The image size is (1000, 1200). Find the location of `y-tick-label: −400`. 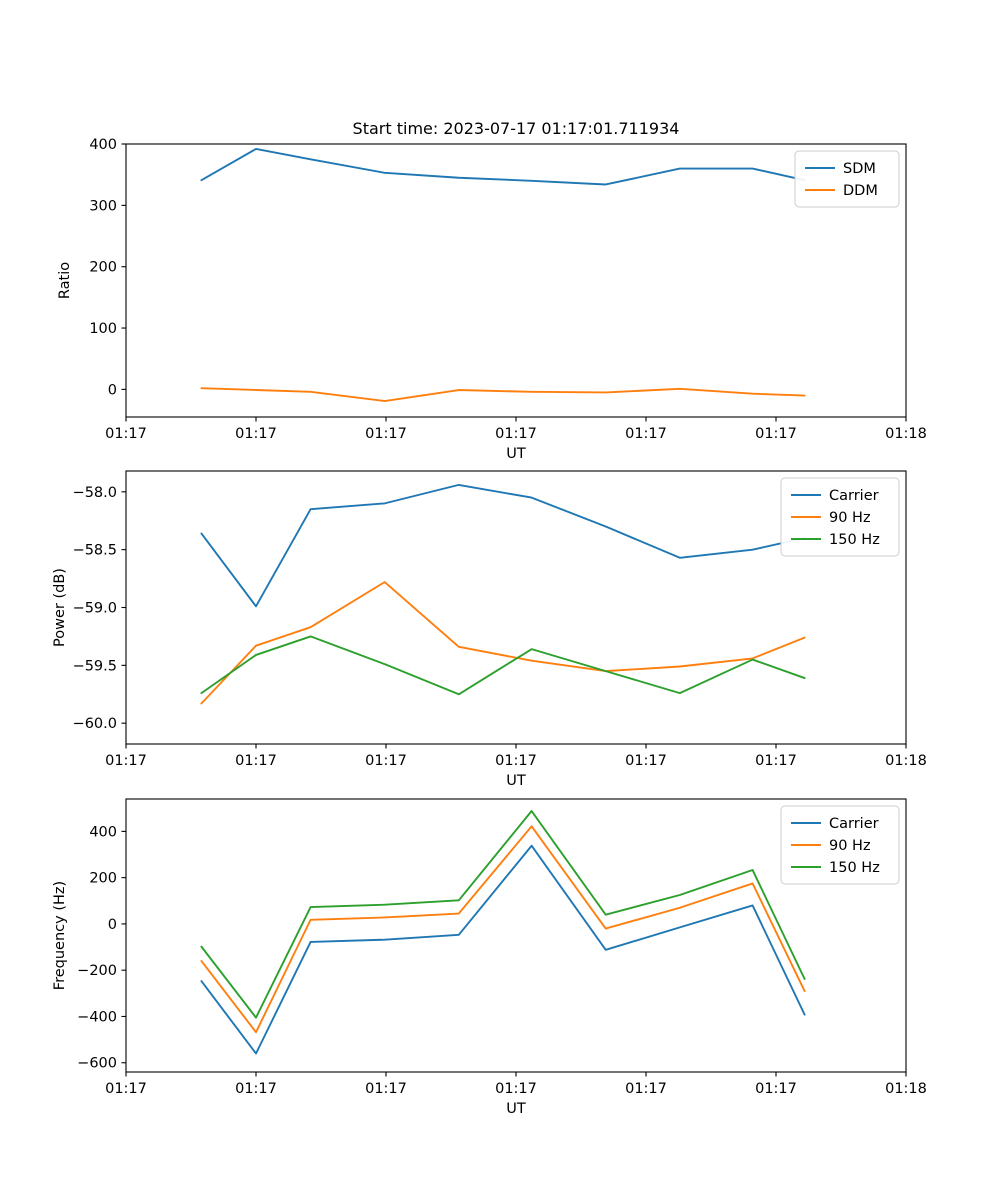

y-tick-label: −400 is located at coordinates (97, 1017).